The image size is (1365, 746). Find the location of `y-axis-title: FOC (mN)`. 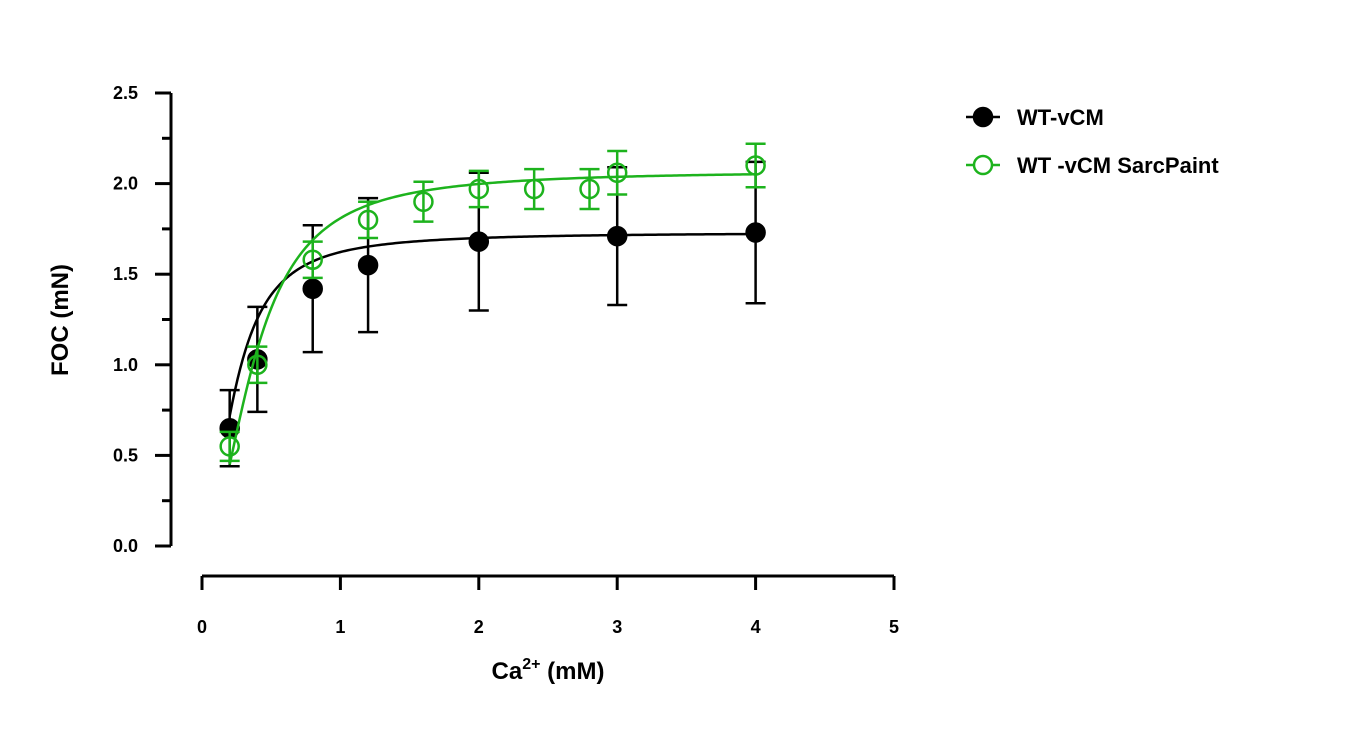

y-axis-title: FOC (mN) is located at coordinates (60, 320).